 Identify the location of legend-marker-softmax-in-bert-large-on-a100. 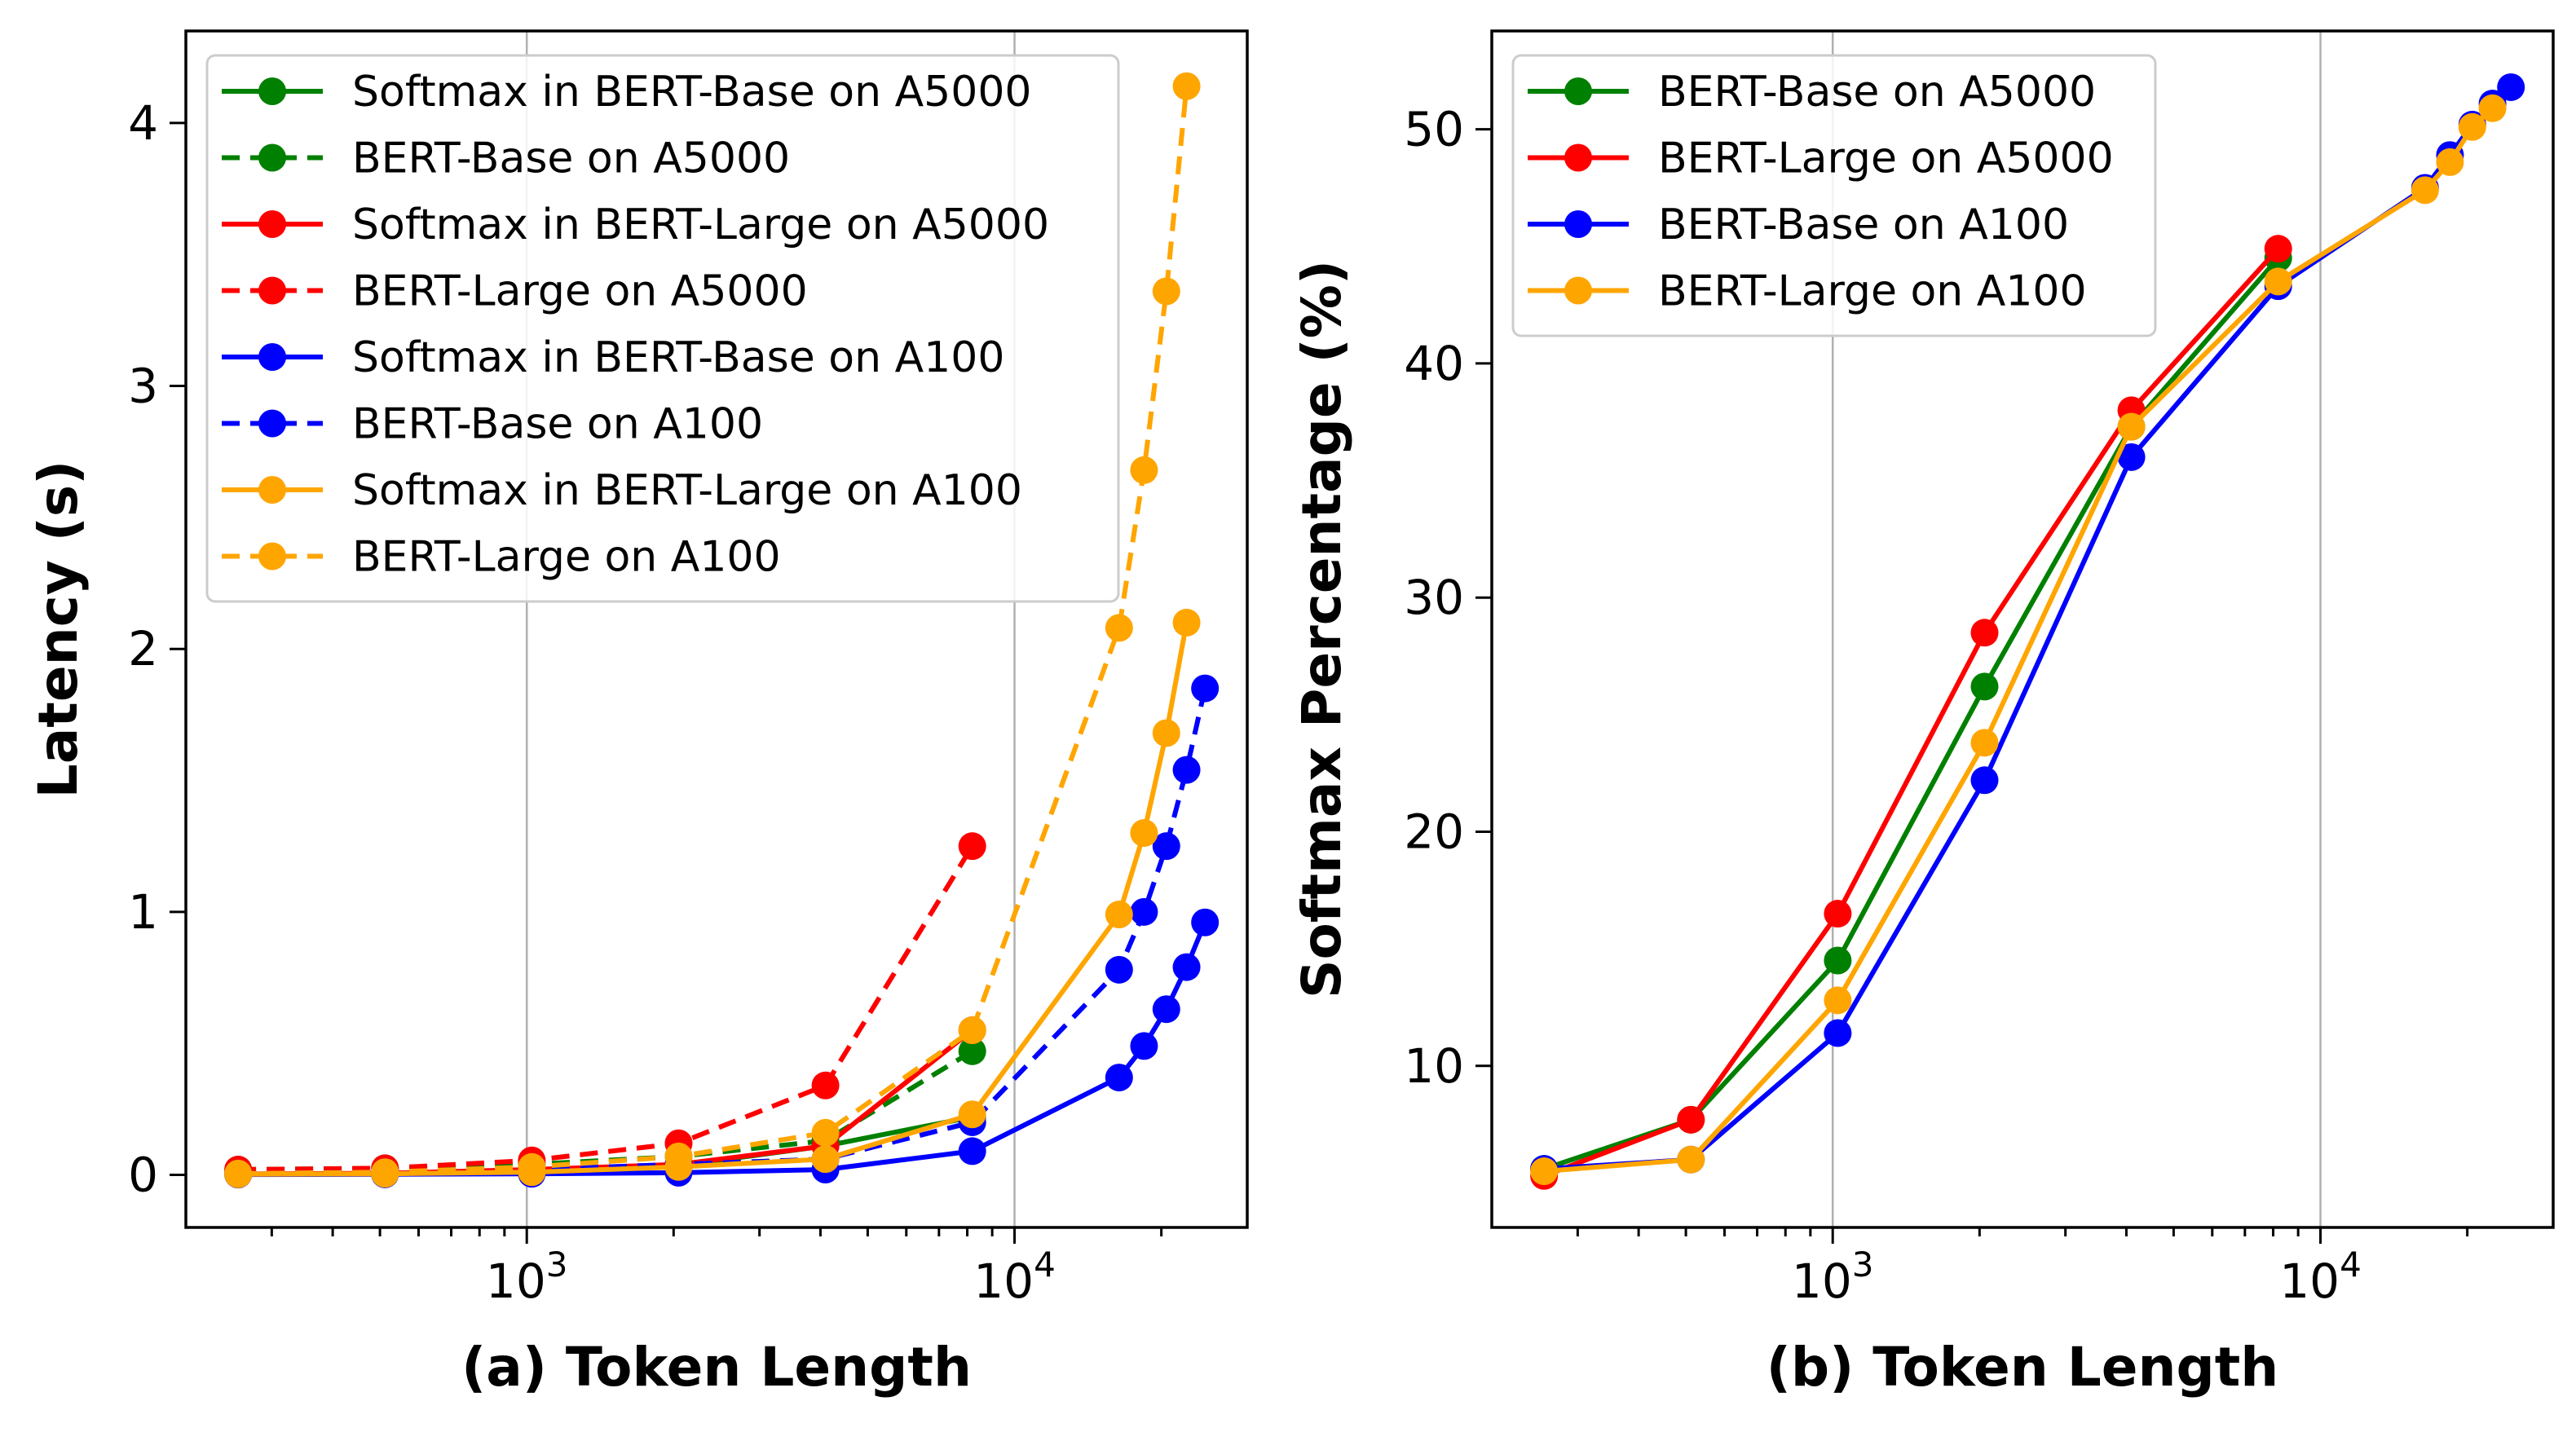
(272, 490).